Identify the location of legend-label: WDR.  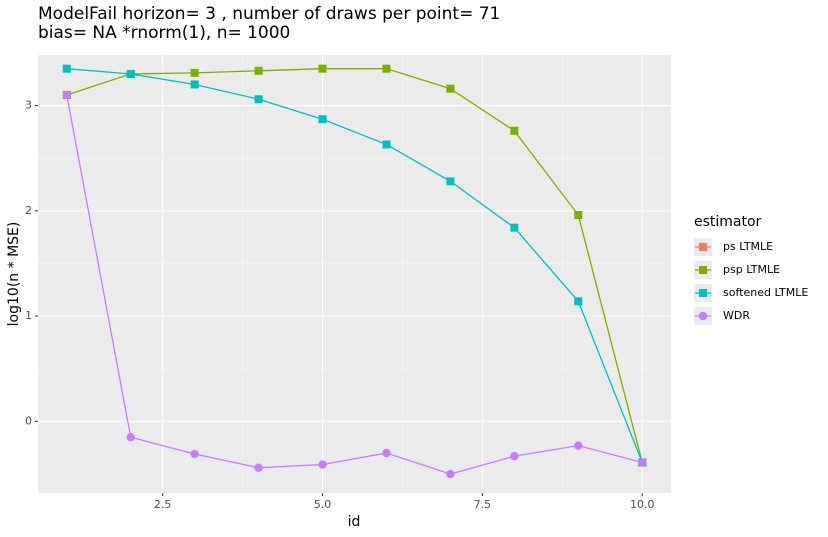
(736, 315).